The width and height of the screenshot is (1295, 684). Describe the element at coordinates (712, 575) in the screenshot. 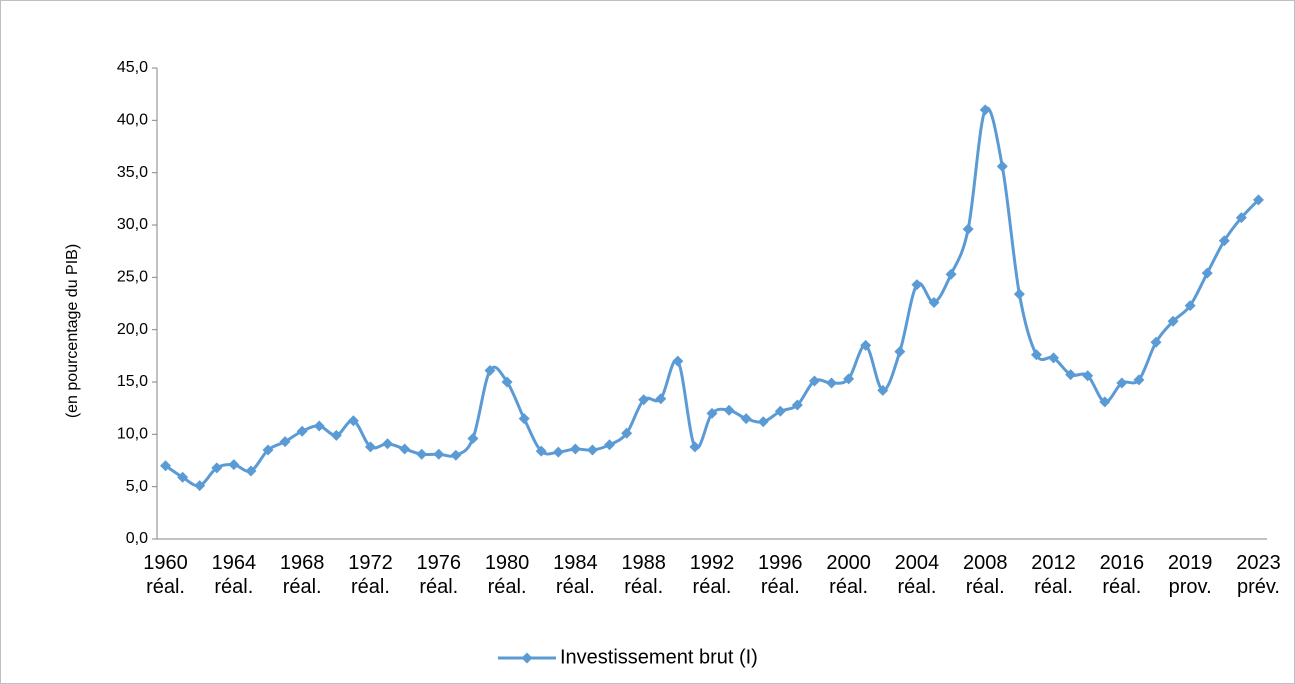

I see `x-tick-label: 1992 réal.` at that location.